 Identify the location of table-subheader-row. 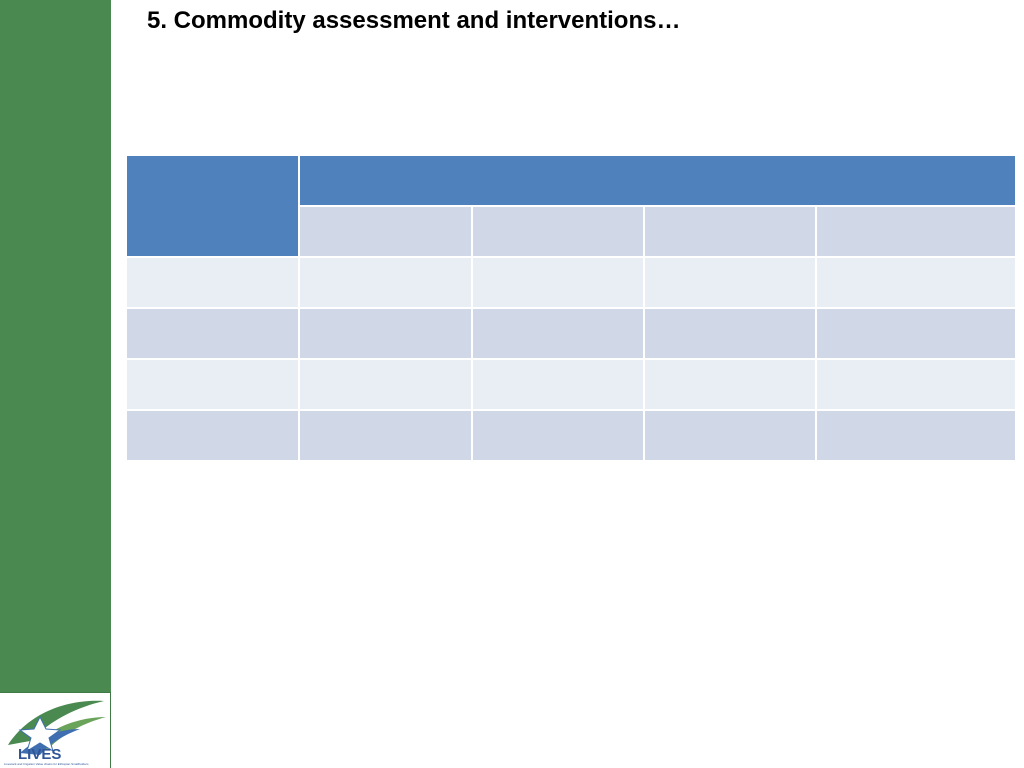
(571, 232).